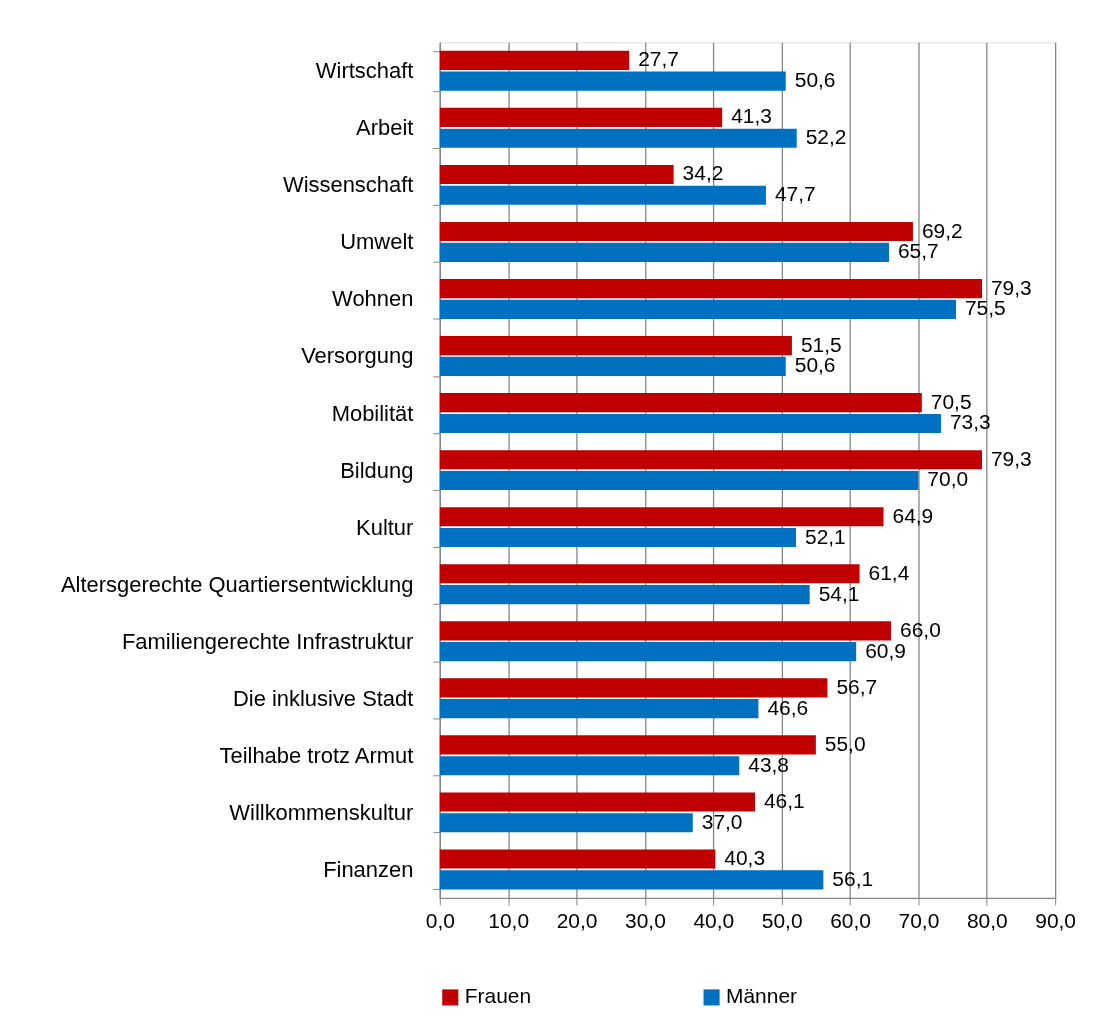  What do you see at coordinates (795, 194) in the screenshot?
I see `data-label: 47,7` at bounding box center [795, 194].